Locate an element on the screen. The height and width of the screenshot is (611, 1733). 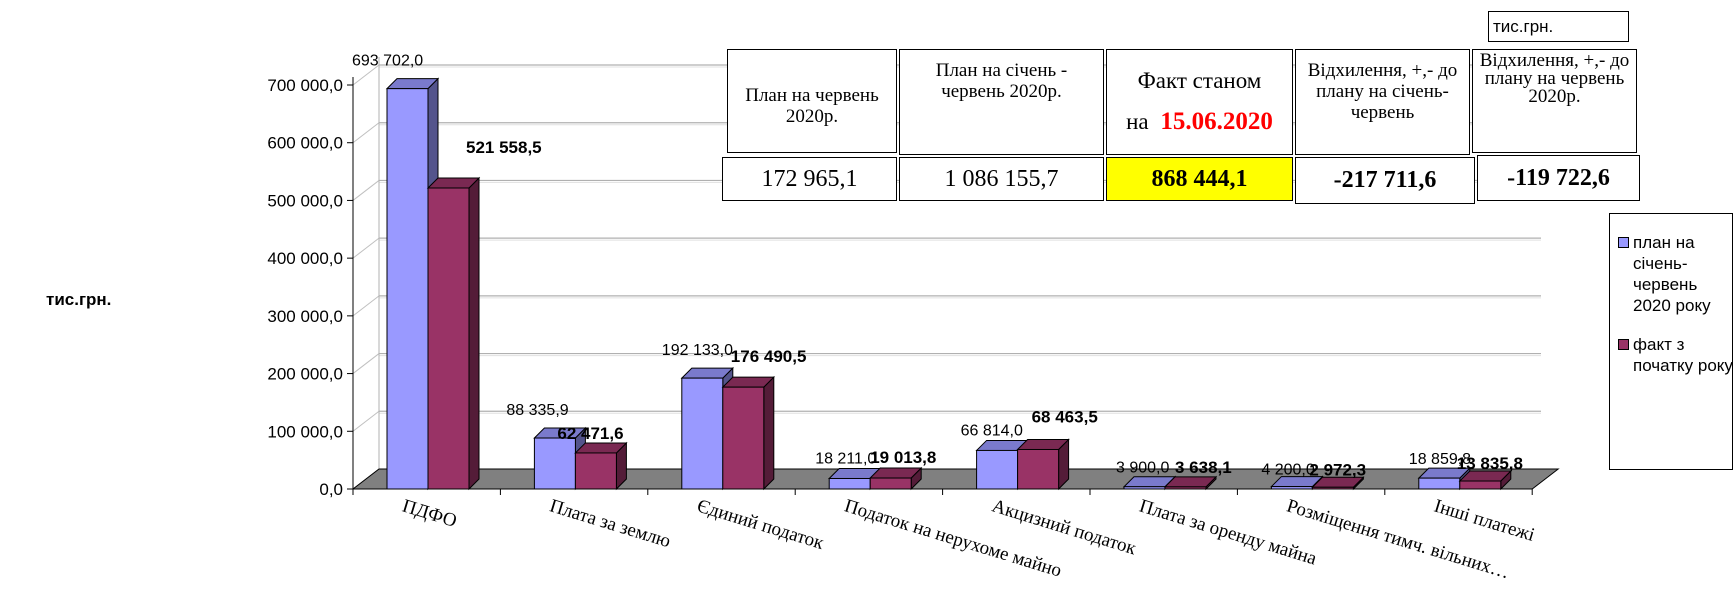
x-category-label: Інші платежі is located at coordinates (1484, 521).